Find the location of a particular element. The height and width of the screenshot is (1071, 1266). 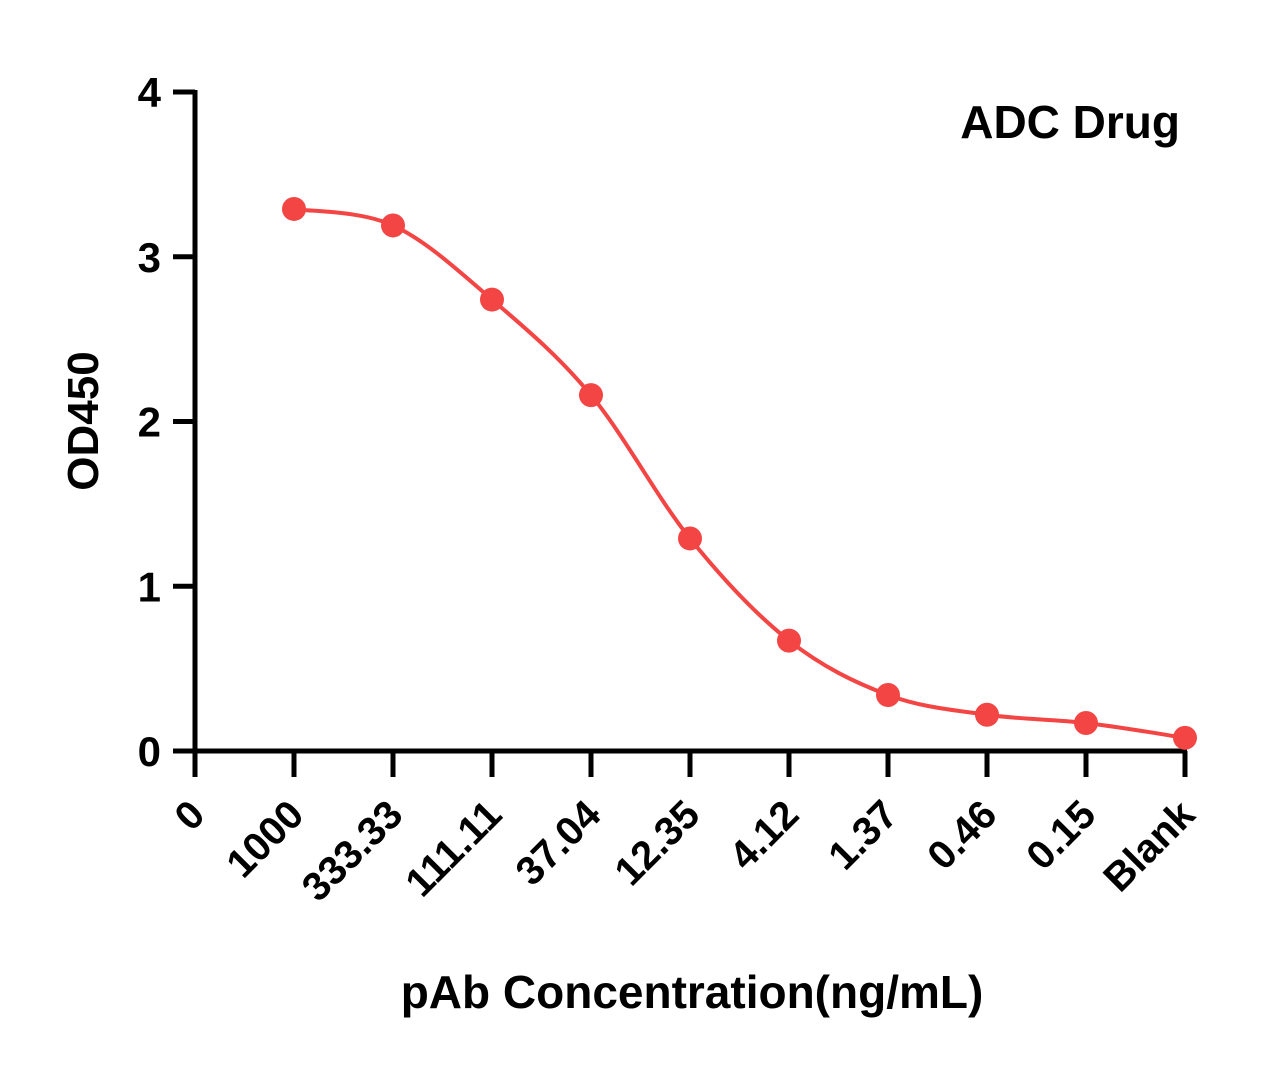

x-tick-label: 0.46 is located at coordinates (962, 835).